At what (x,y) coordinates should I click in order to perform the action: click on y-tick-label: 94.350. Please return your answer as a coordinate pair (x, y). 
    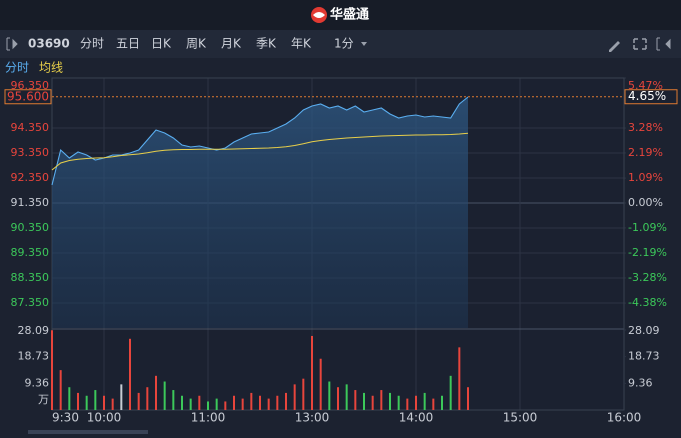
    Looking at the image, I should click on (30, 127).